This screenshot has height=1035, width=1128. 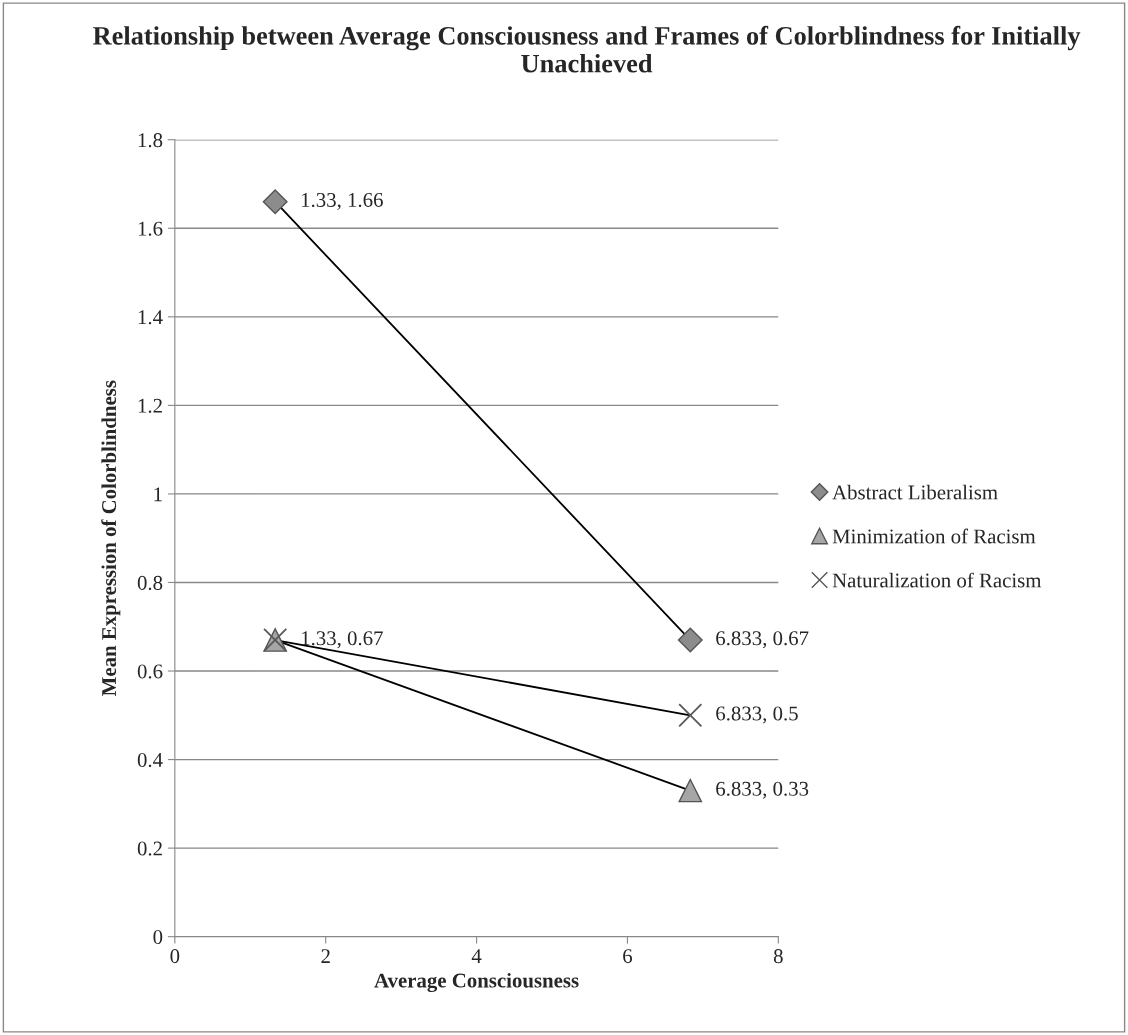 I want to click on data-label: 6.833, 0.33, so click(x=762, y=790).